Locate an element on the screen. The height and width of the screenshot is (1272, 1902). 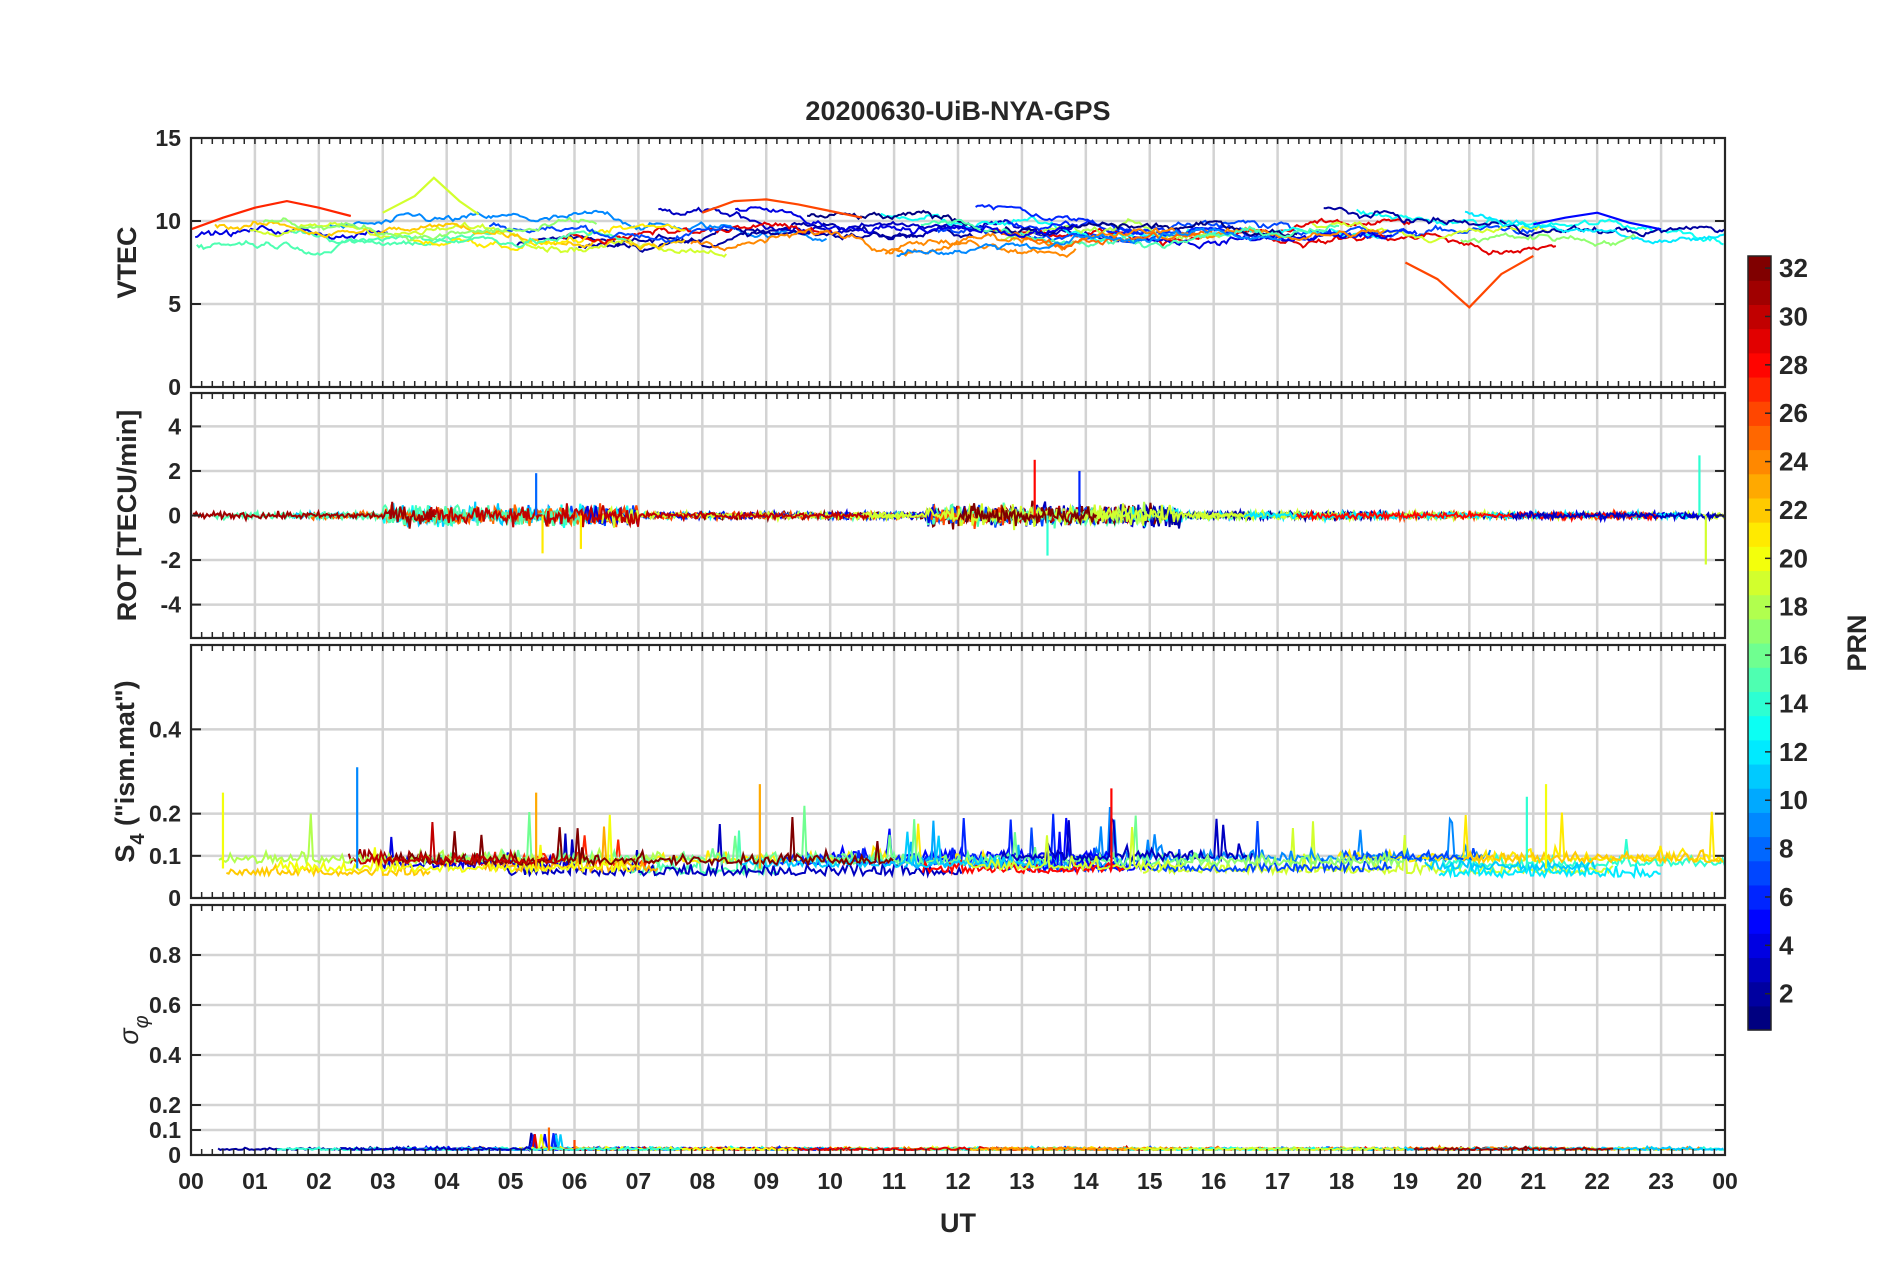
traces-vtec is located at coordinates (957, 242).